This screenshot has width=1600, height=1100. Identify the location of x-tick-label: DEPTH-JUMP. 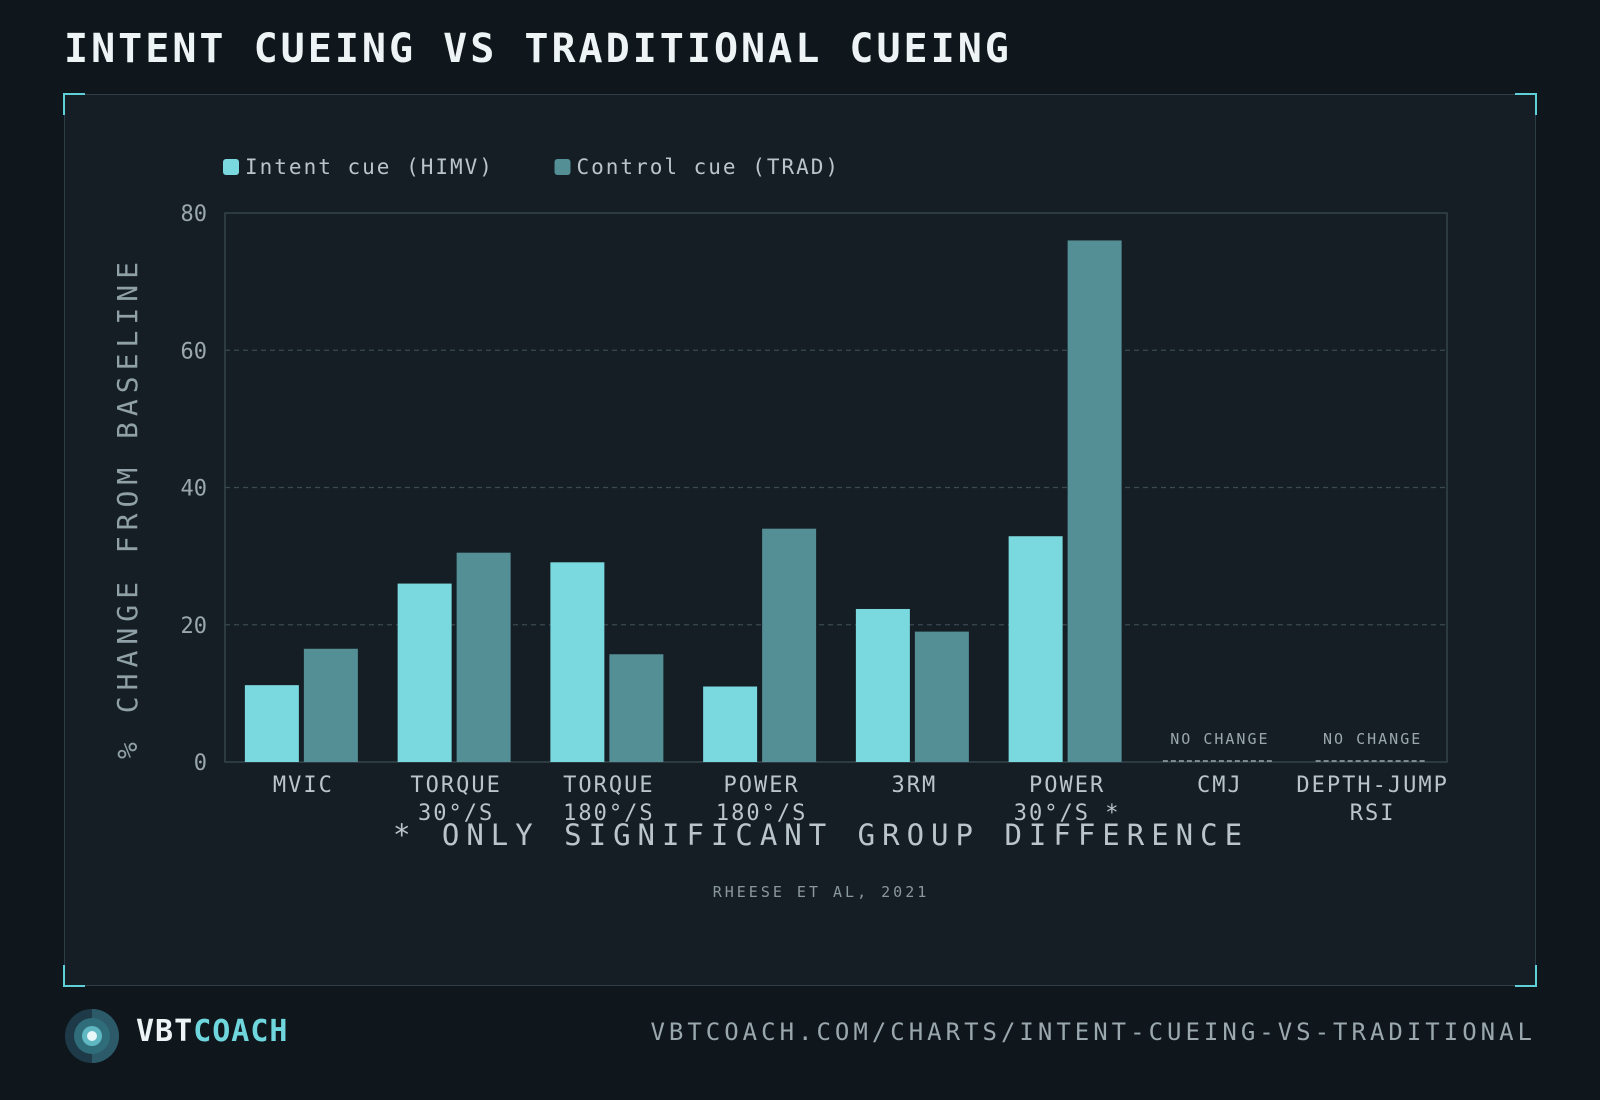
(1372, 785).